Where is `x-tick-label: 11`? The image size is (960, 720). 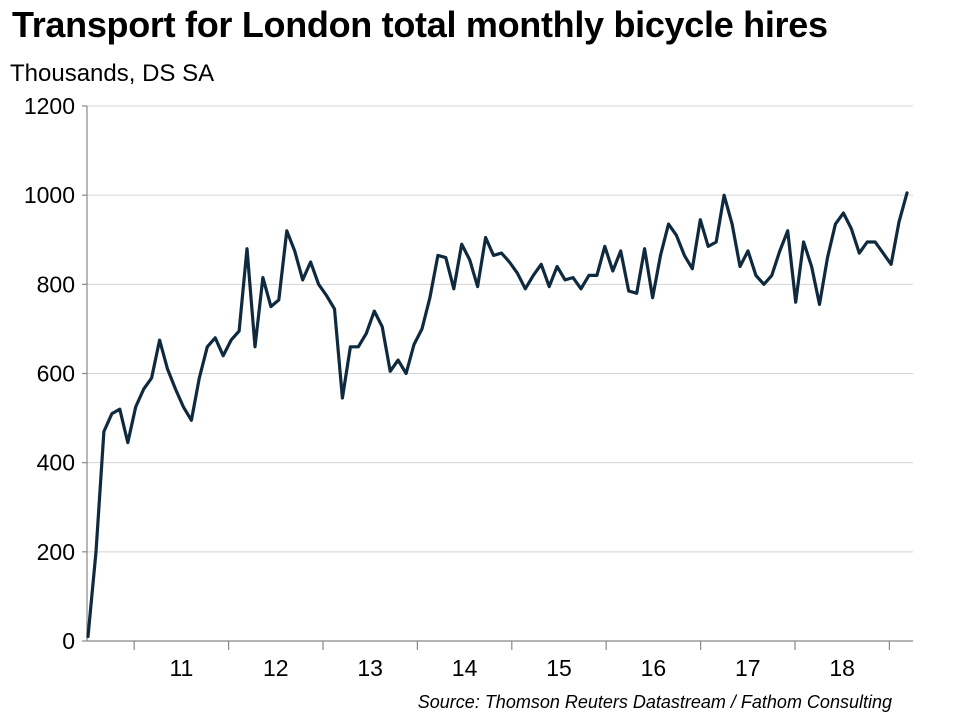
x-tick-label: 11 is located at coordinates (181, 668).